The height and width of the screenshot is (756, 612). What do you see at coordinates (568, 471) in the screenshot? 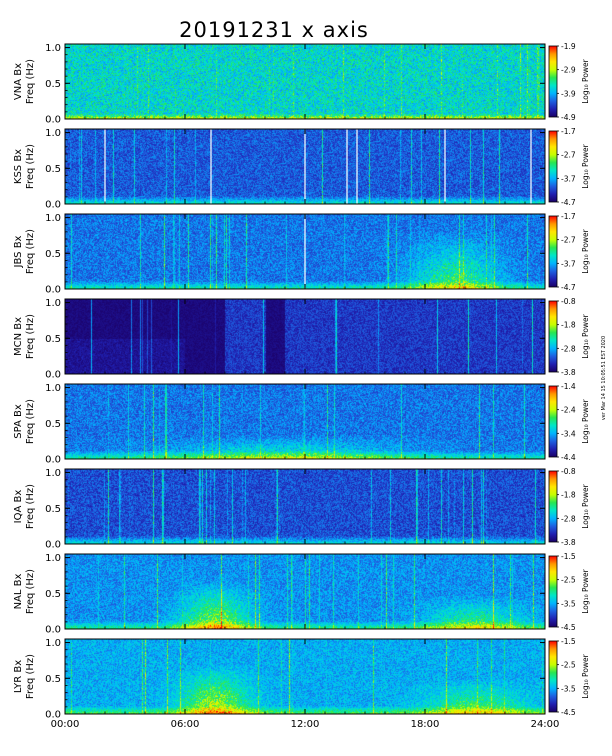
I see `colorbar-tick-label: -0.8` at bounding box center [568, 471].